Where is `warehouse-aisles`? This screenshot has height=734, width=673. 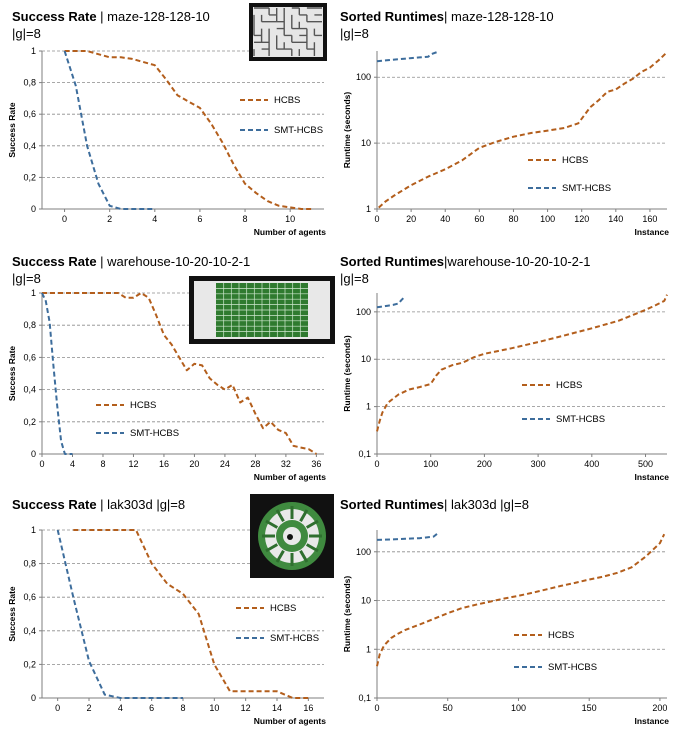 warehouse-aisles is located at coordinates (262, 310).